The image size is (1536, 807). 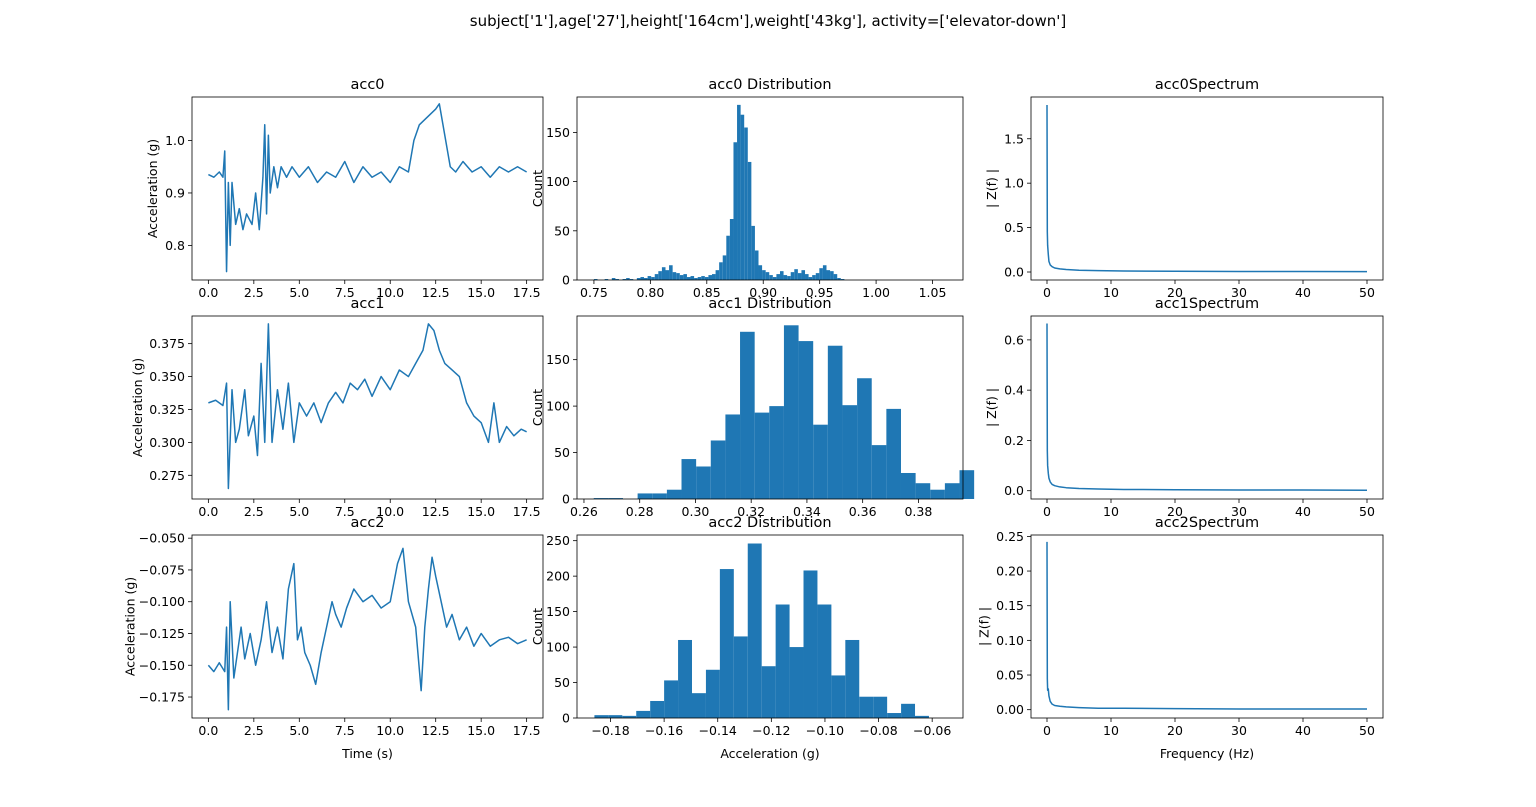 What do you see at coordinates (558, 132) in the screenshot?
I see `y-tick-label: 150` at bounding box center [558, 132].